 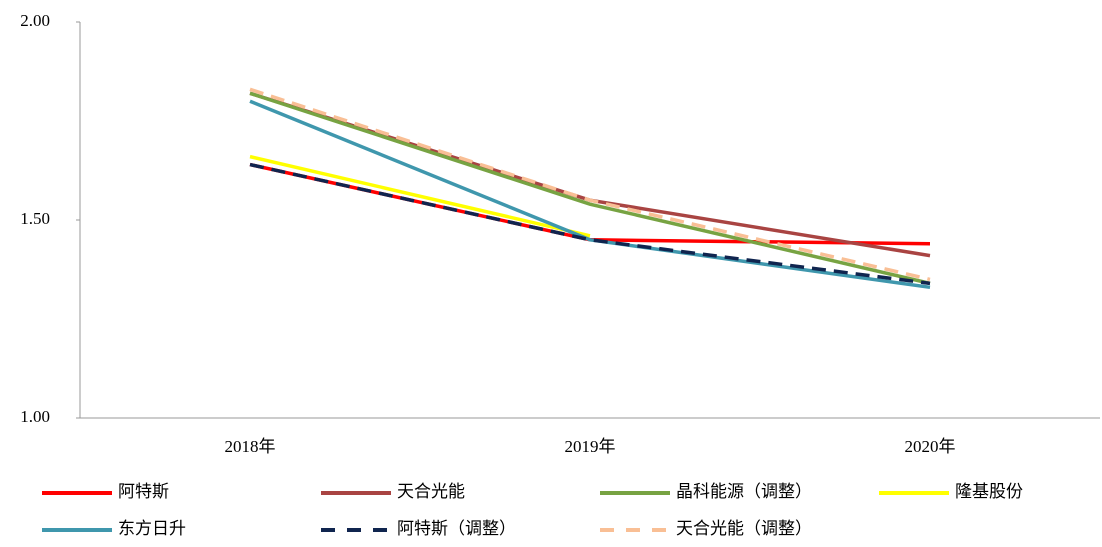 What do you see at coordinates (250, 446) in the screenshot?
I see `x-tick-label: 2018年` at bounding box center [250, 446].